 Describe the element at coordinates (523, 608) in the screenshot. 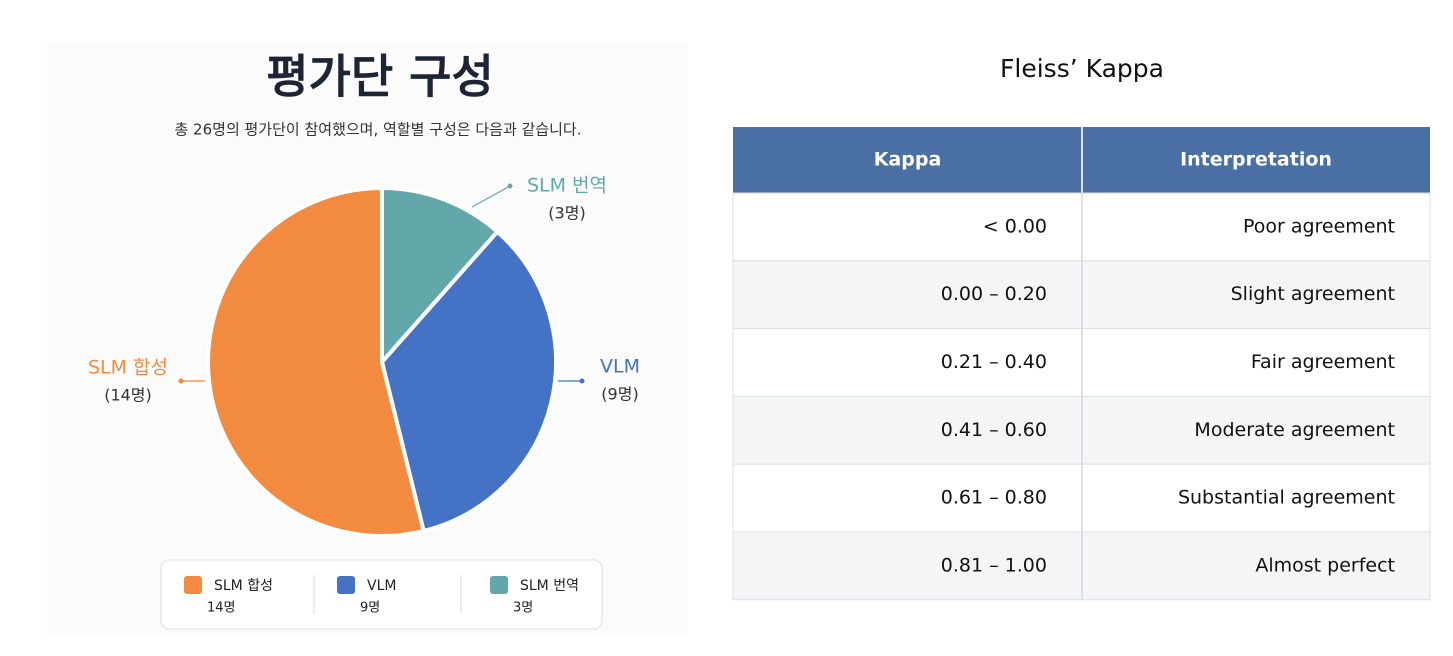

I see `legend-value: 3명` at that location.